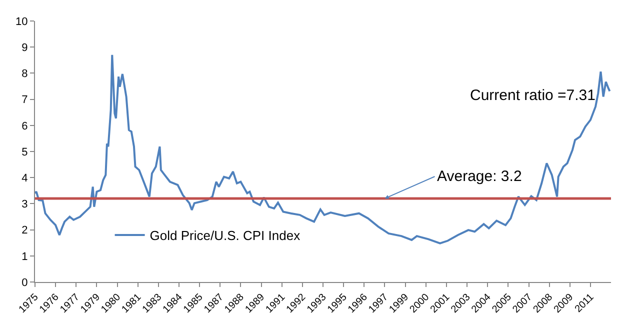 This screenshot has height=323, width=626. Describe the element at coordinates (25, 152) in the screenshot. I see `y-tick-label: 5` at that location.